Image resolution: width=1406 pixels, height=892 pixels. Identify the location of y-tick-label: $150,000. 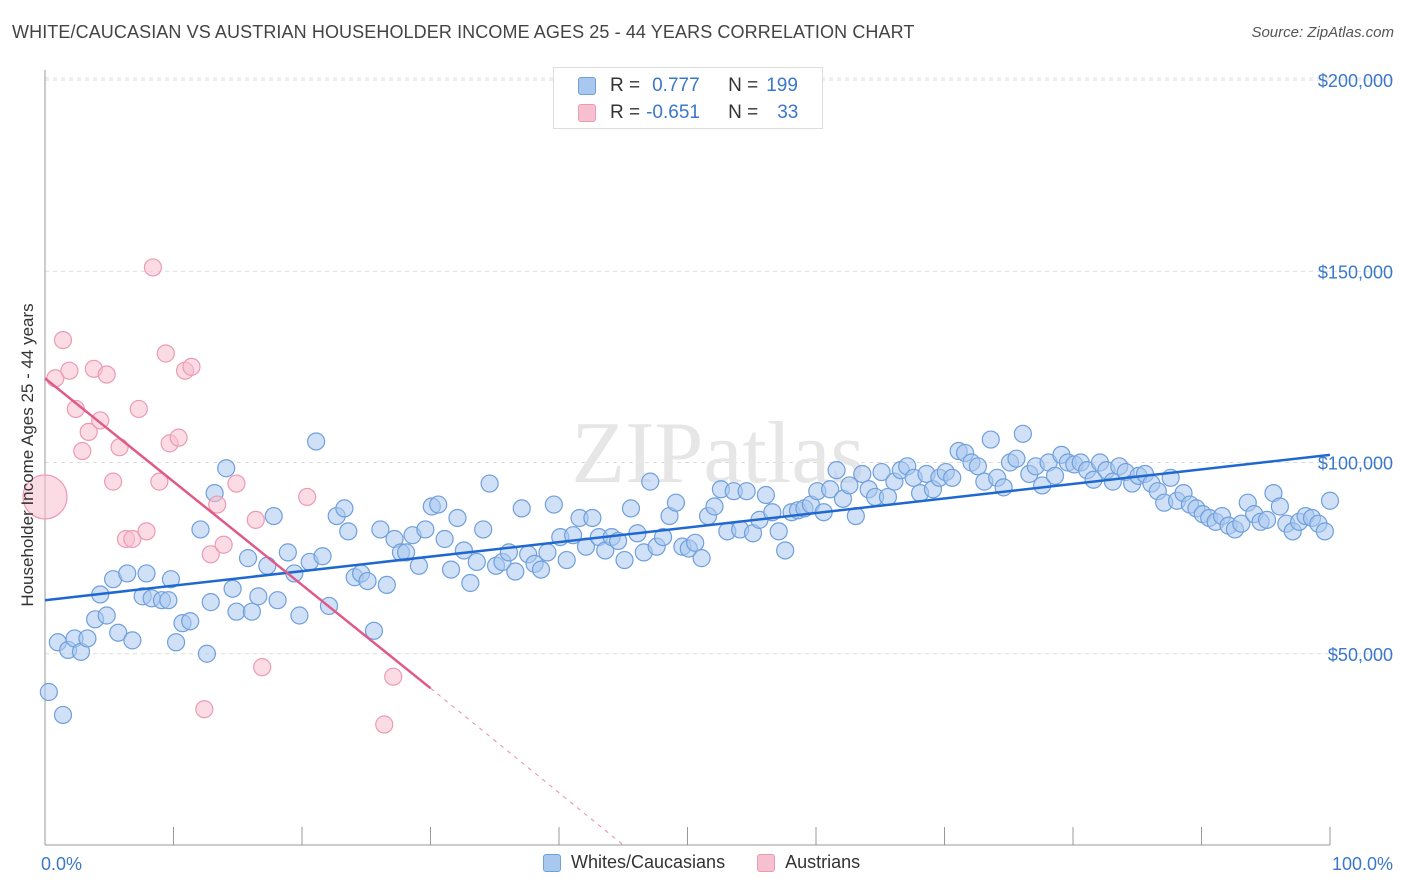
(1355, 272).